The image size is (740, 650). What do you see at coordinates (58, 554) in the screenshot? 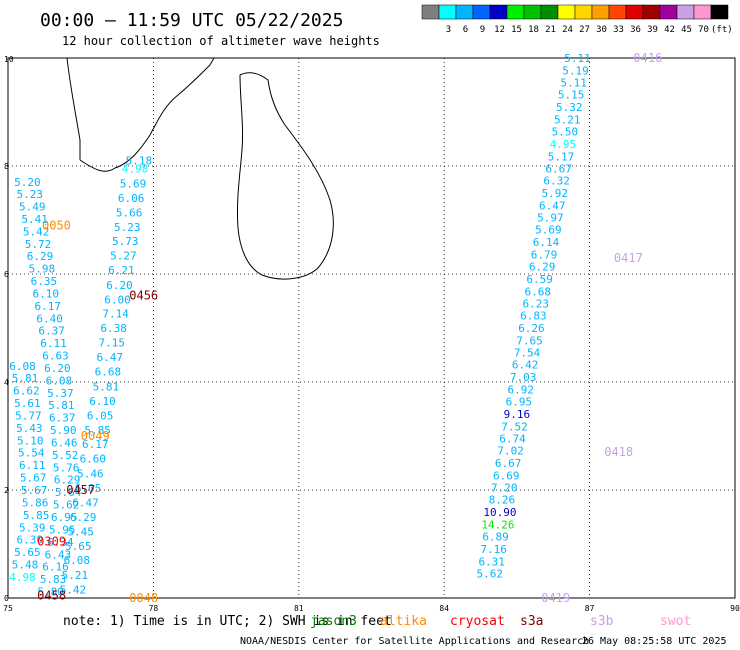
I see `wave-height-label: 6.43` at bounding box center [58, 554].